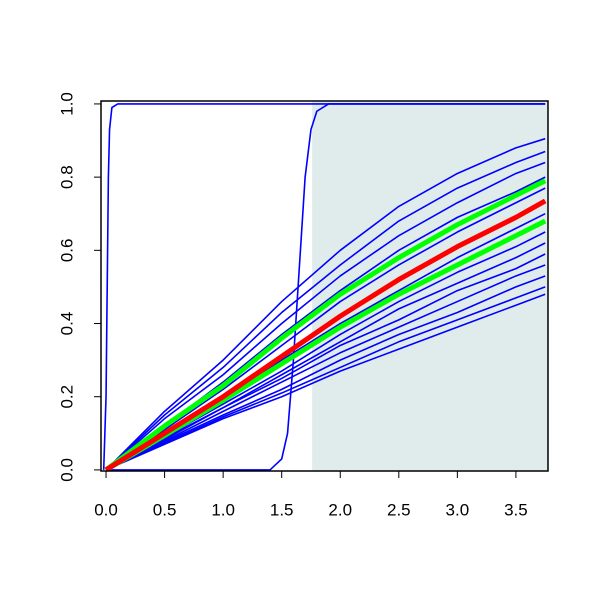  What do you see at coordinates (66, 177) in the screenshot?
I see `y-tick-label: 0.8` at bounding box center [66, 177].